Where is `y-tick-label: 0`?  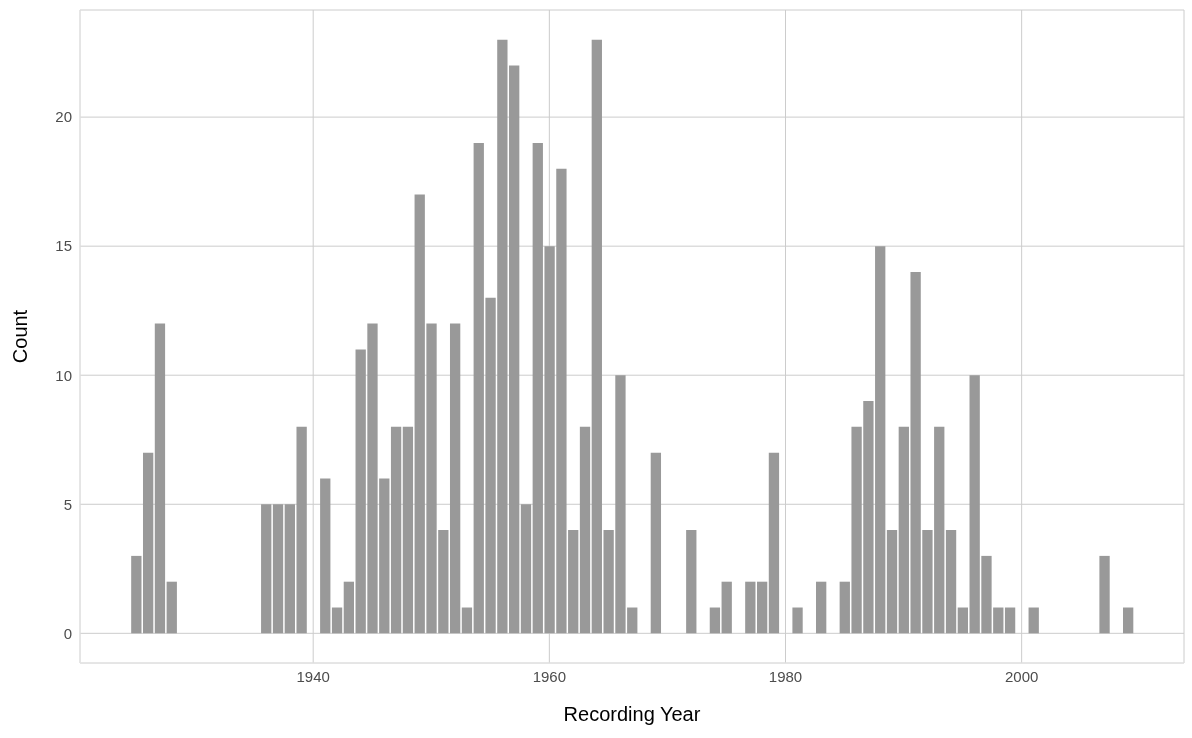 y-tick-label: 0 is located at coordinates (67, 633).